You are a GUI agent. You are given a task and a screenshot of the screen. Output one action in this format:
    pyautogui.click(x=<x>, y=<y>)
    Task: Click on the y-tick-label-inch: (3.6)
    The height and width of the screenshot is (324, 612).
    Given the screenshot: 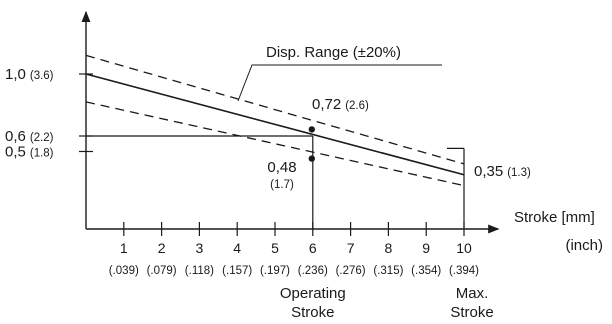 What is the action you would take?
    pyautogui.click(x=42, y=76)
    